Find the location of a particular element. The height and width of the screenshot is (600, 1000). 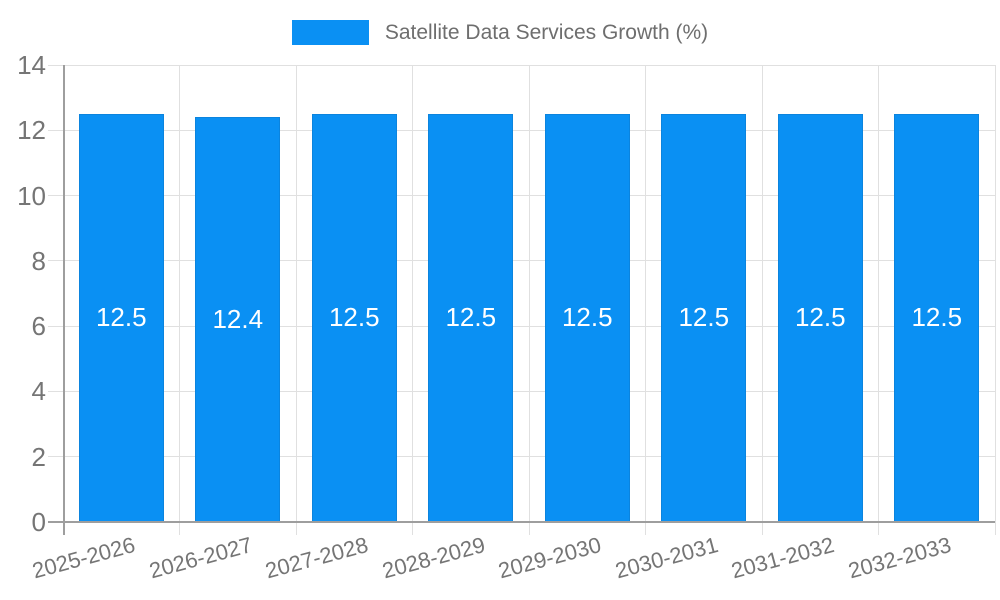

legend: Satellite Data Services Growth (%) is located at coordinates (500, 32).